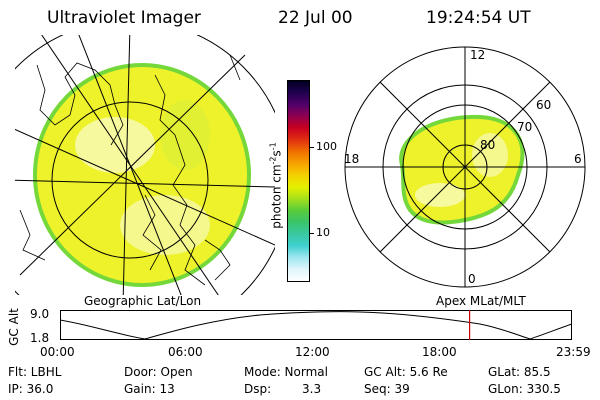 The image size is (600, 400). I want to click on glon-info: GLon: 330.5, so click(524, 389).